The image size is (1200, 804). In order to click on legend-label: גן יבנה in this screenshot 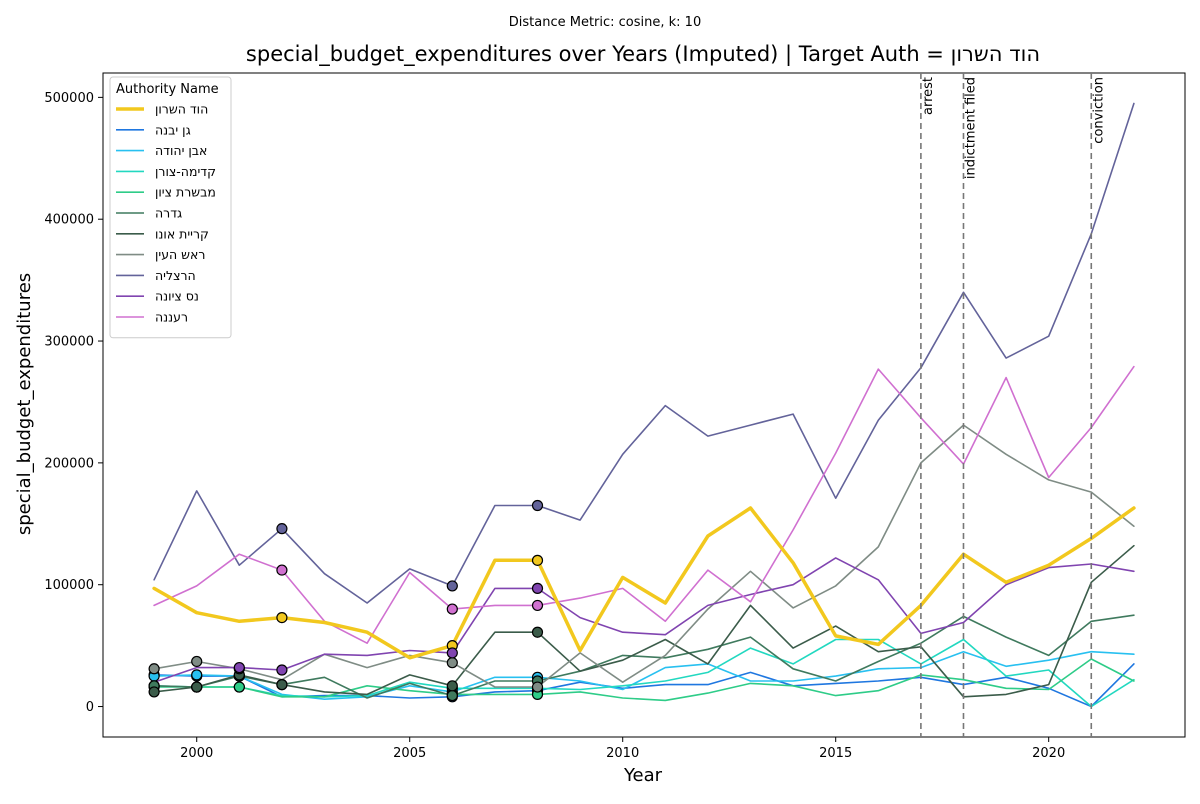, I will do `click(173, 129)`.